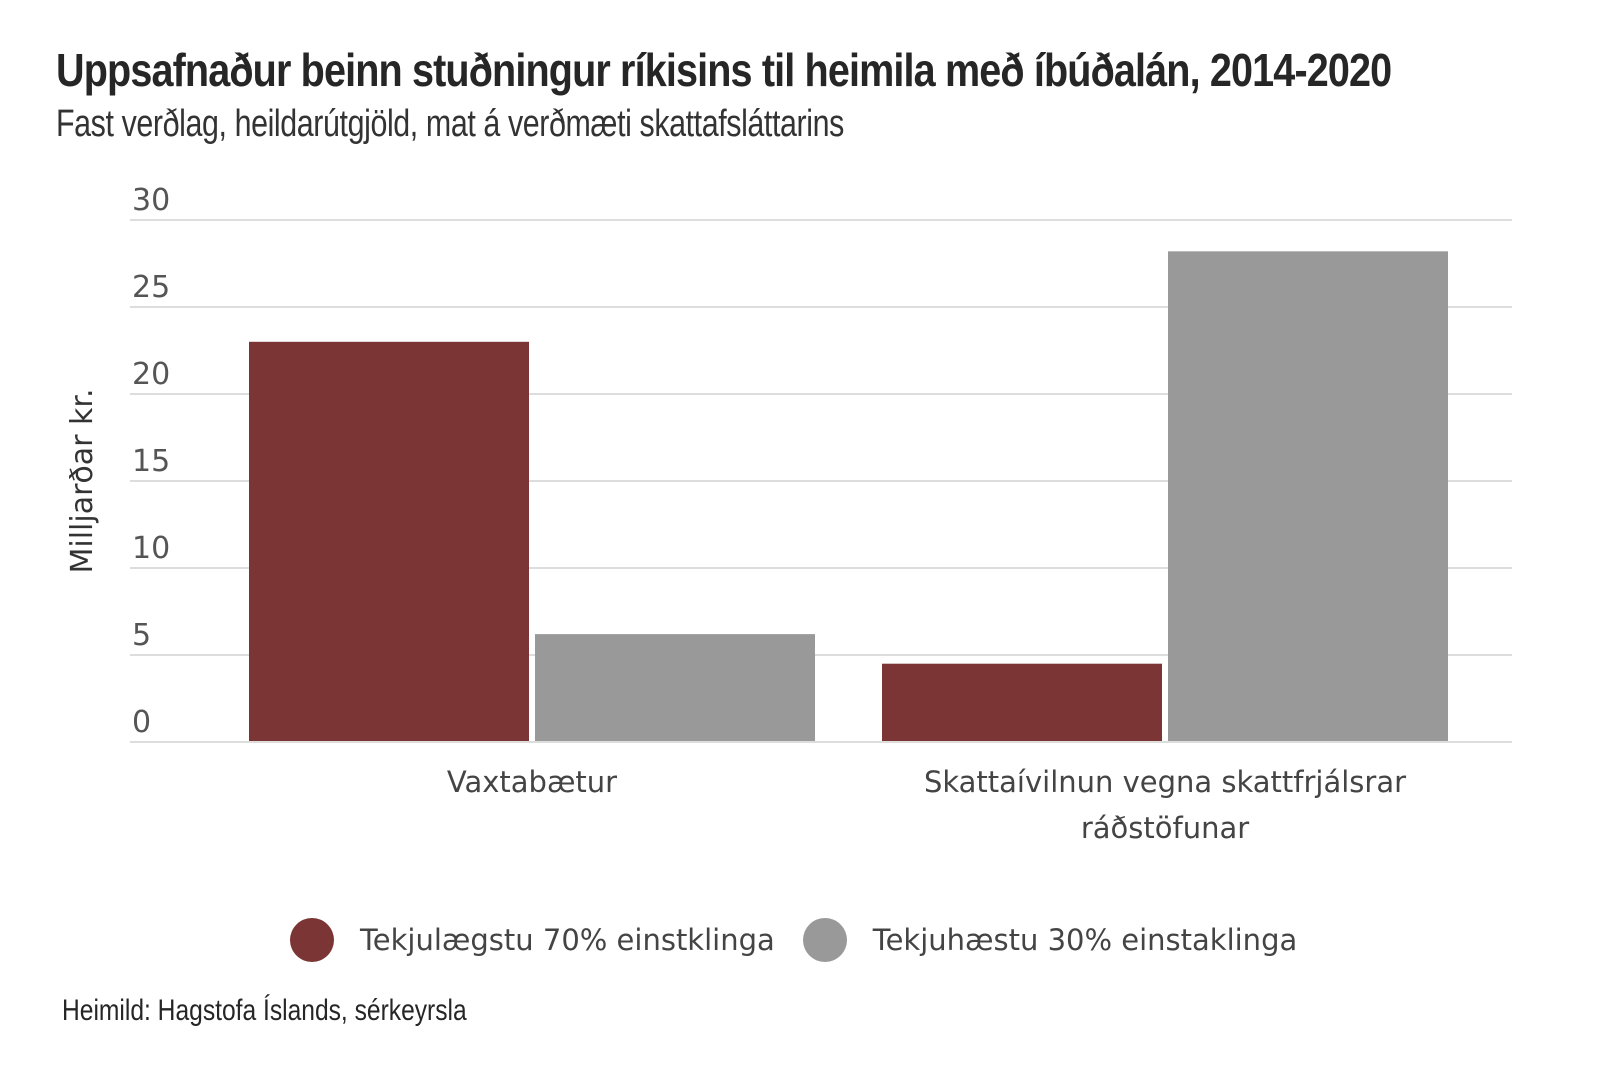 This screenshot has width=1600, height=1086. Describe the element at coordinates (151, 287) in the screenshot. I see `y-tick-label-25: 25` at that location.